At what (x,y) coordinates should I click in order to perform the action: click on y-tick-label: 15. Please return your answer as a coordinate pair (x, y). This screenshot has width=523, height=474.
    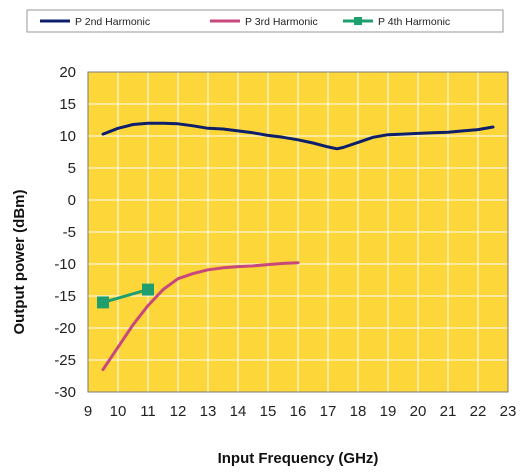
    Looking at the image, I should click on (67, 104).